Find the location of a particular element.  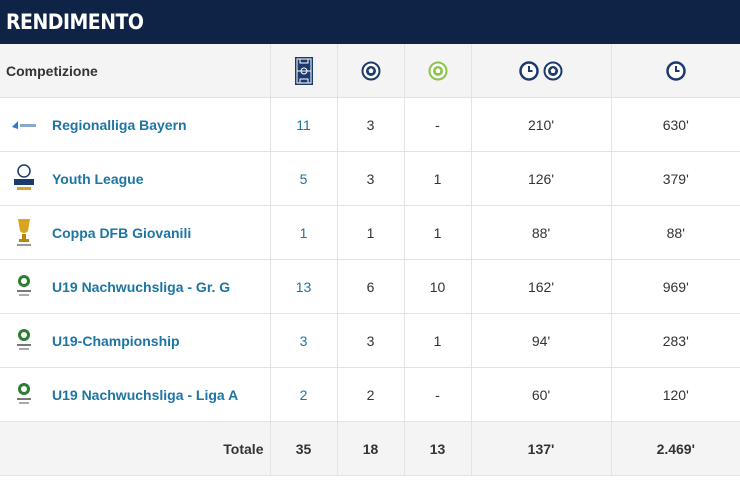

competition-link: Coppa DFB Giovanili is located at coordinates (122, 232).